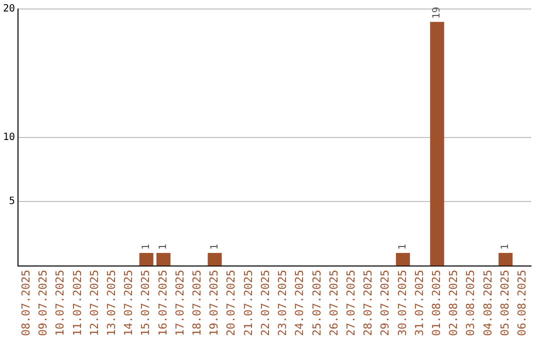 The image size is (540, 340). I want to click on y-tick-label: 20, so click(9, 9).